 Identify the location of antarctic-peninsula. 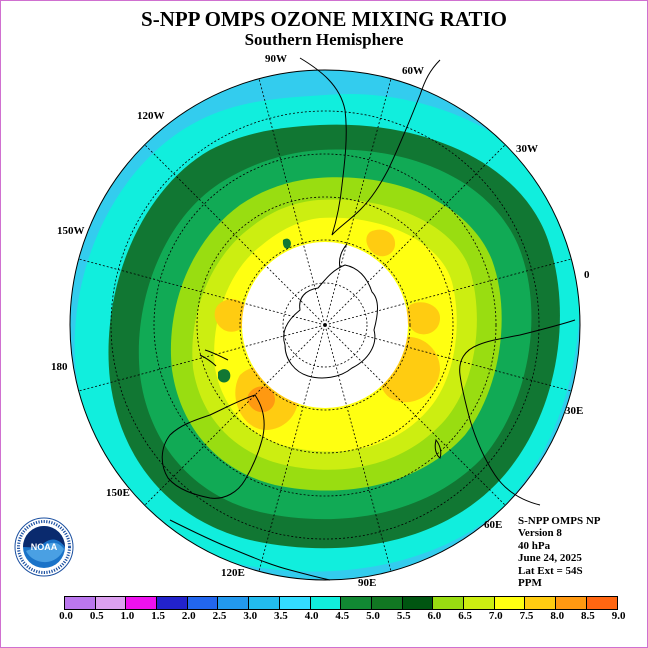
(343, 256).